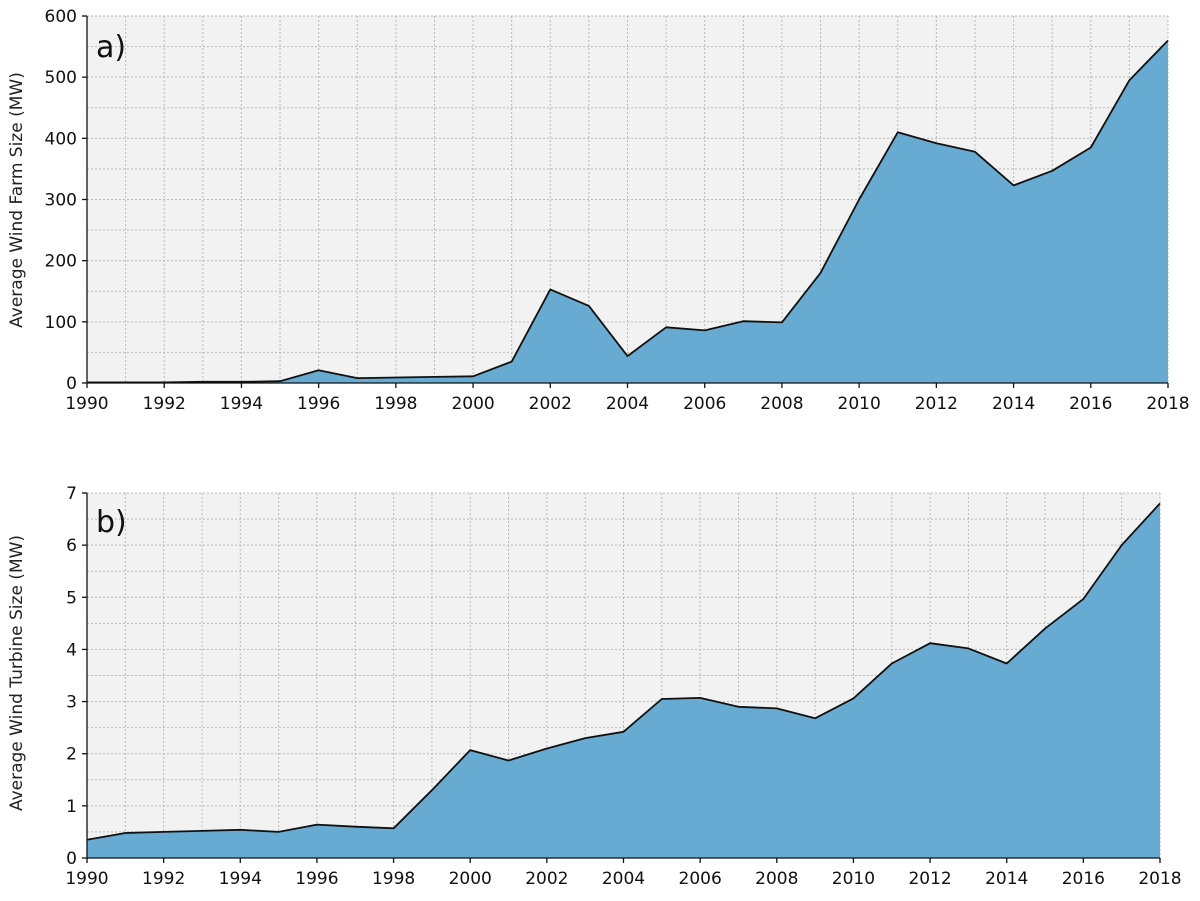  What do you see at coordinates (61, 323) in the screenshot?
I see `panel-a-y-tick-label: 100` at bounding box center [61, 323].